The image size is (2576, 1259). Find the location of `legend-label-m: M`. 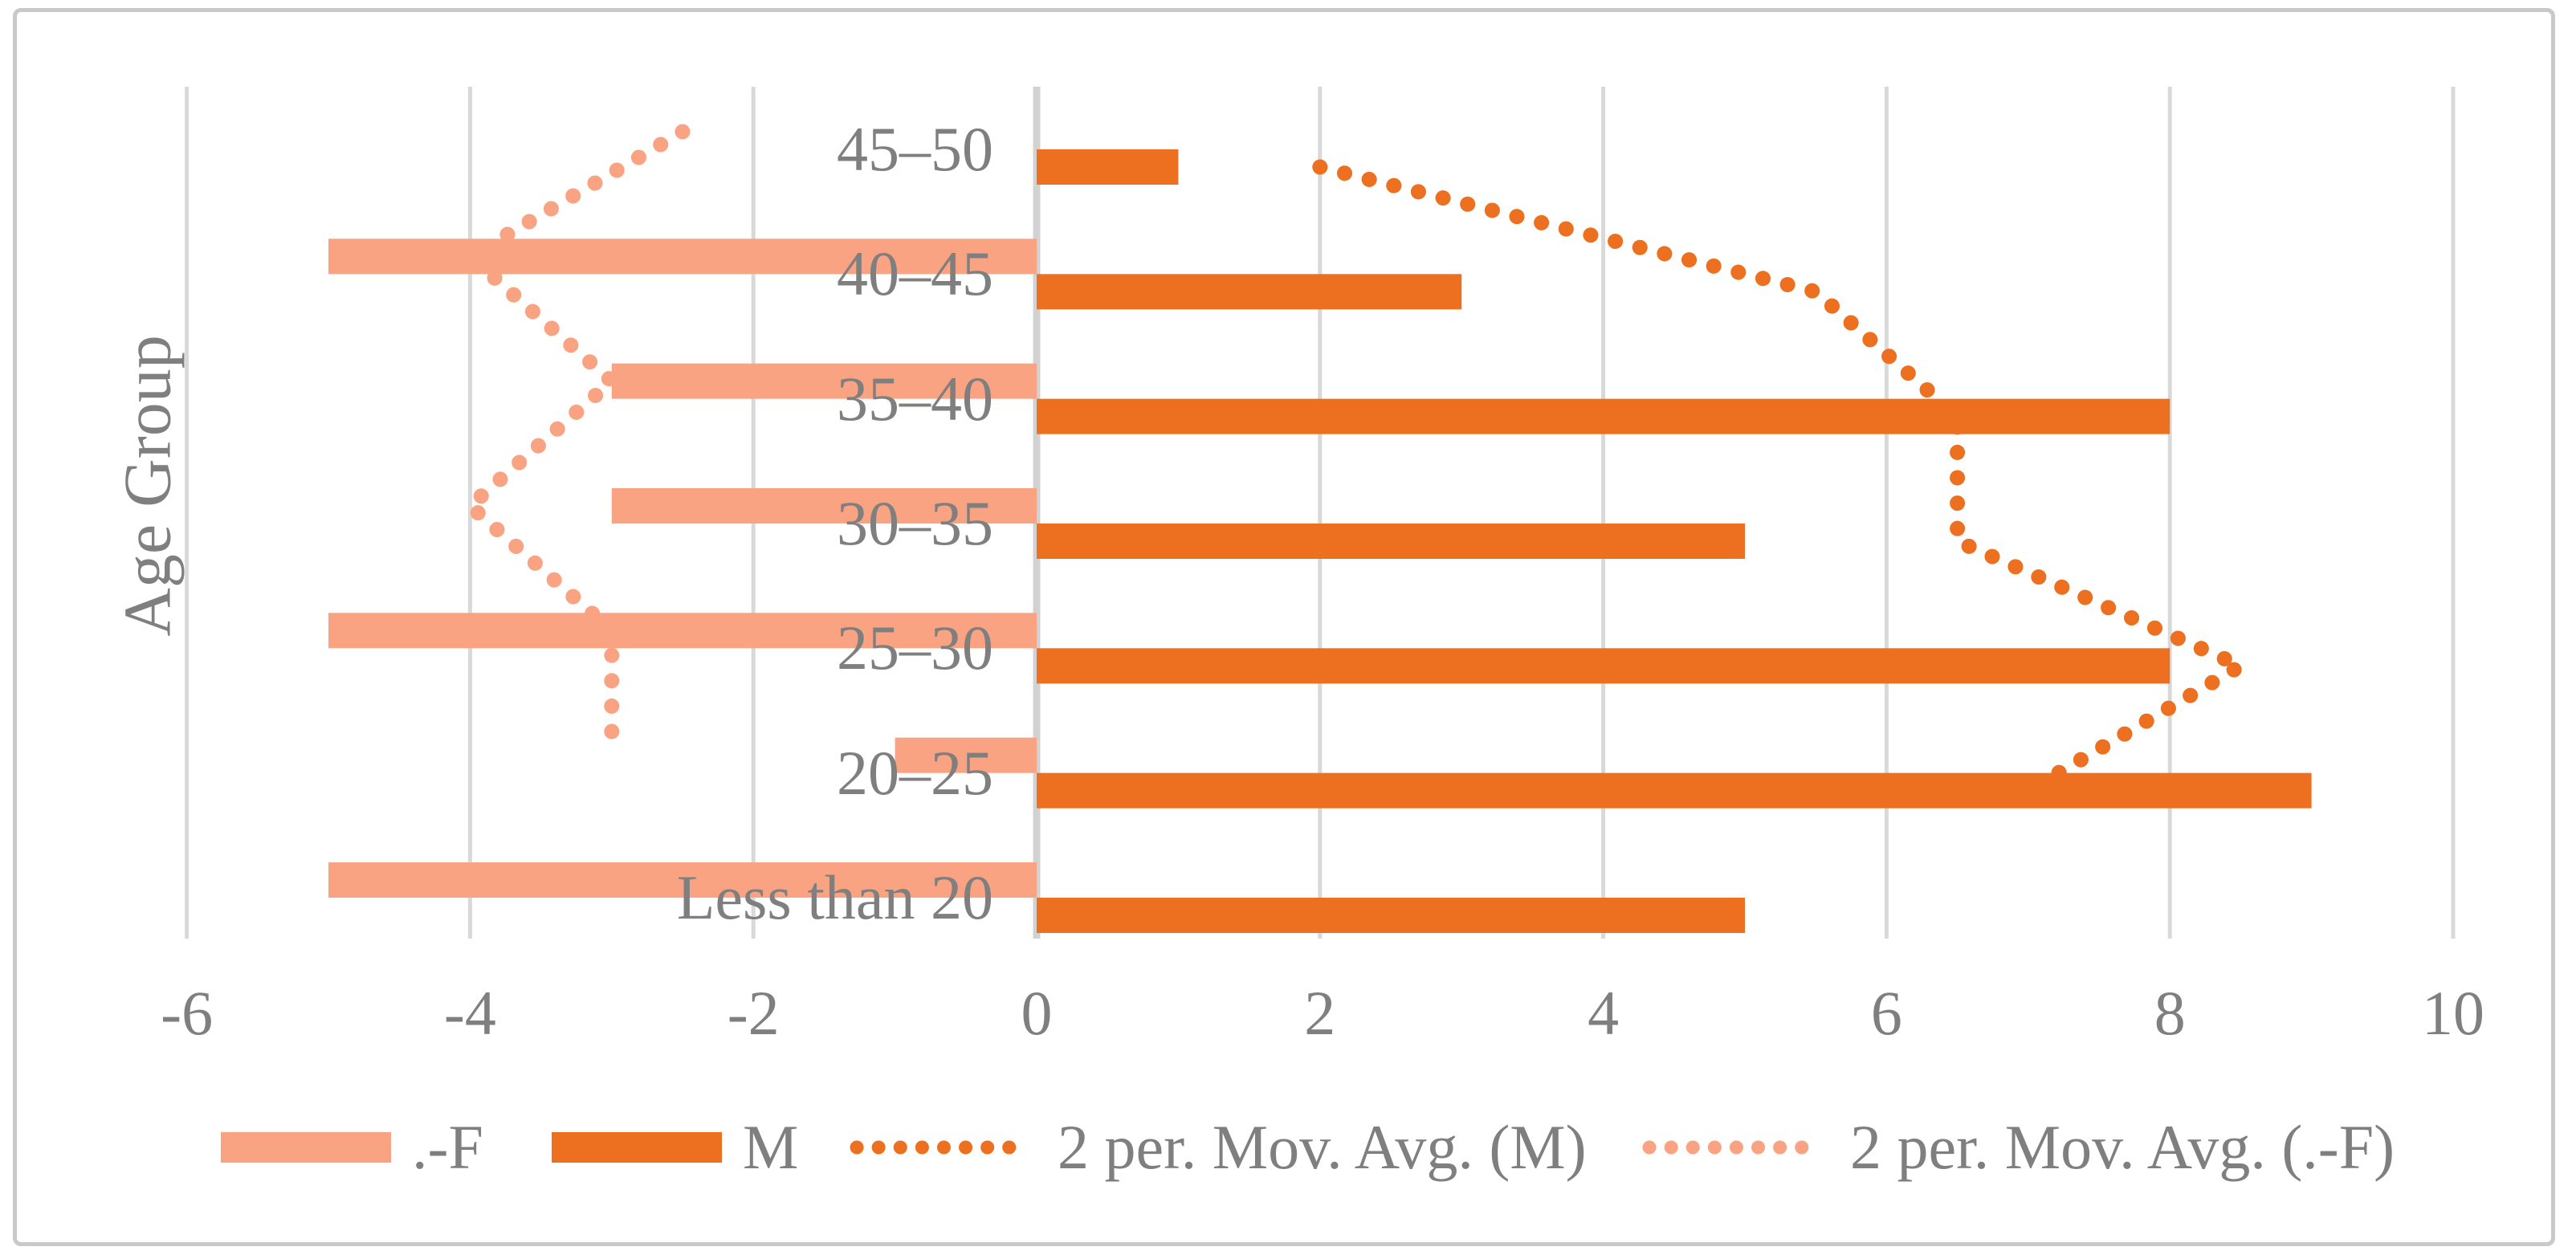

legend-label-m: M is located at coordinates (771, 1147).